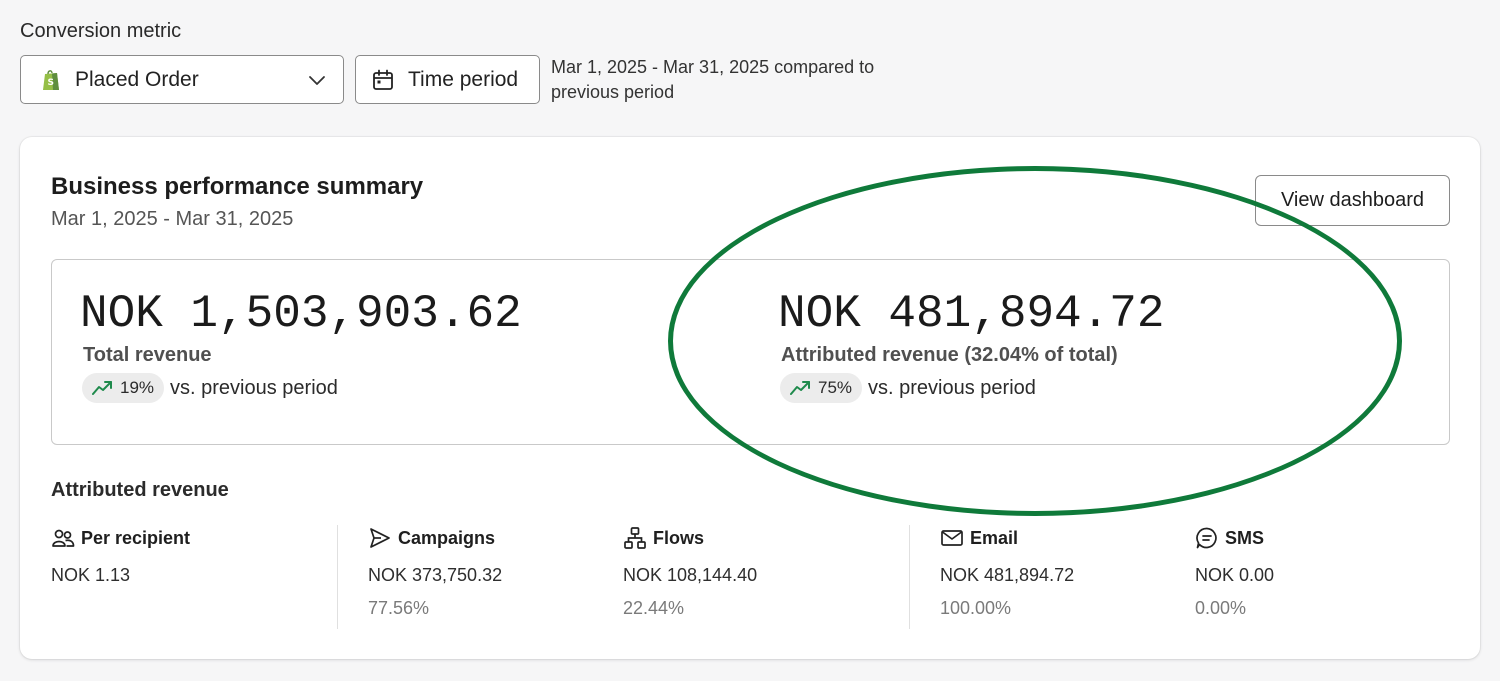 The image size is (1500, 681). What do you see at coordinates (654, 608) in the screenshot?
I see `flows-percent: 22.44%` at bounding box center [654, 608].